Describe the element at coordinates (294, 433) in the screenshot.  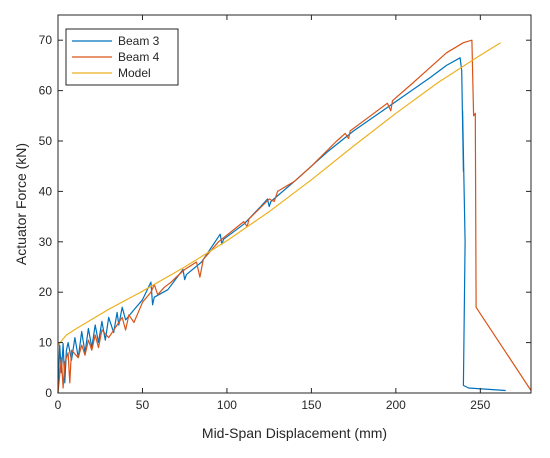
I see `x-axis-title: Mid-Span Displacement (mm)` at that location.